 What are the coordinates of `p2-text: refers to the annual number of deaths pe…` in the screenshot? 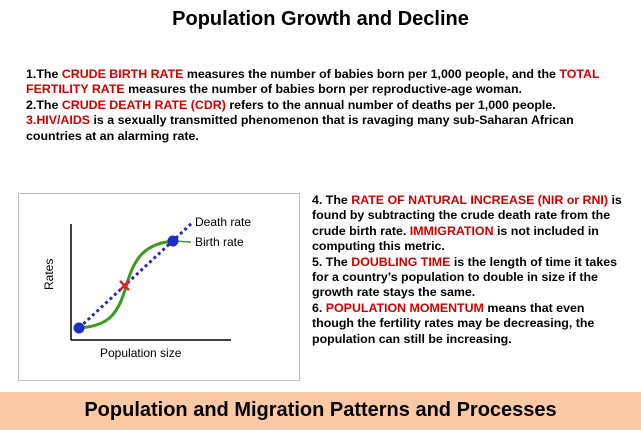 It's located at (390, 104).